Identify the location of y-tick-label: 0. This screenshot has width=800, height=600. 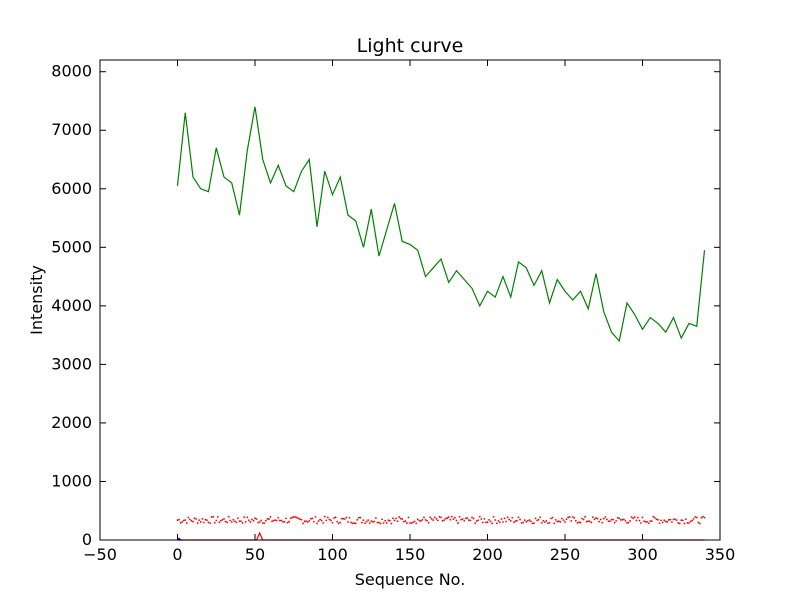
(87, 539).